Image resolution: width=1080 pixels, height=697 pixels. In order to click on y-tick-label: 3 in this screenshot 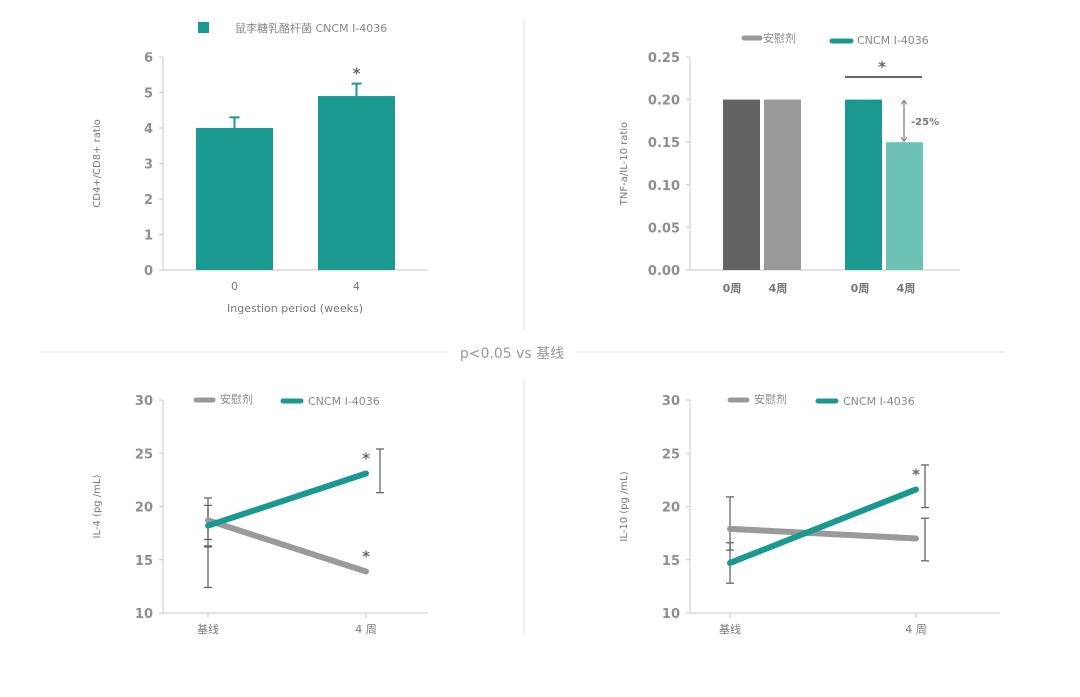, I will do `click(148, 165)`.